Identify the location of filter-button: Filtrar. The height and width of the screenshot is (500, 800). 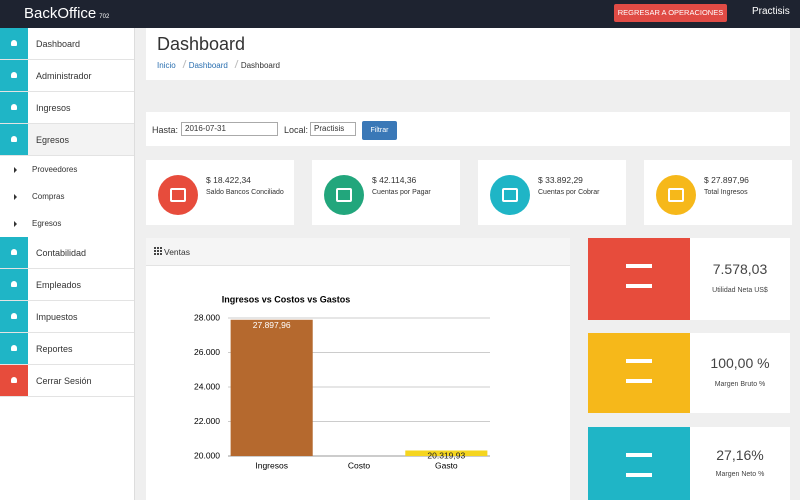
(379, 130).